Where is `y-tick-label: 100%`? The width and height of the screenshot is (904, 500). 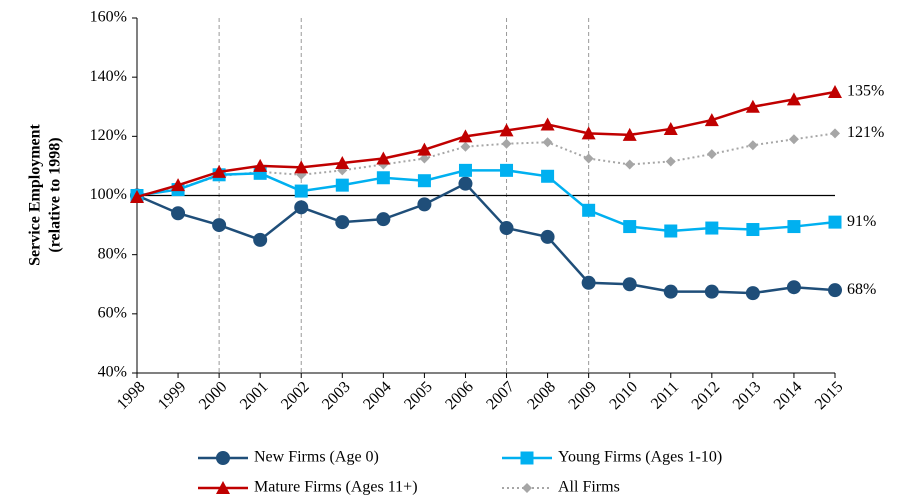
y-tick-label: 100% is located at coordinates (108, 194).